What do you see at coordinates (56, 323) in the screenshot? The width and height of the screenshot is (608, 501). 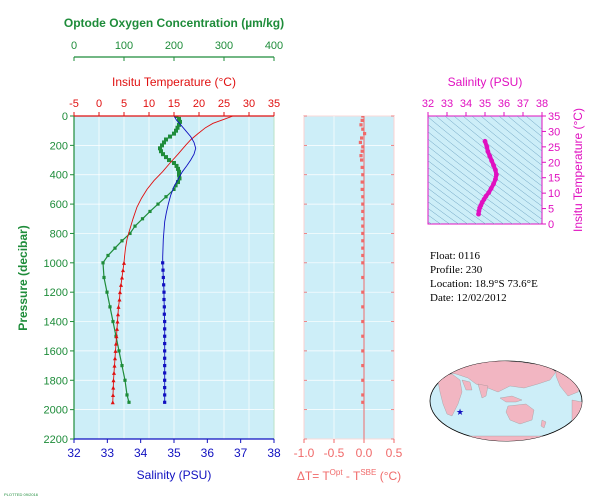 I see `pressure-tick-label: 1400` at bounding box center [56, 323].